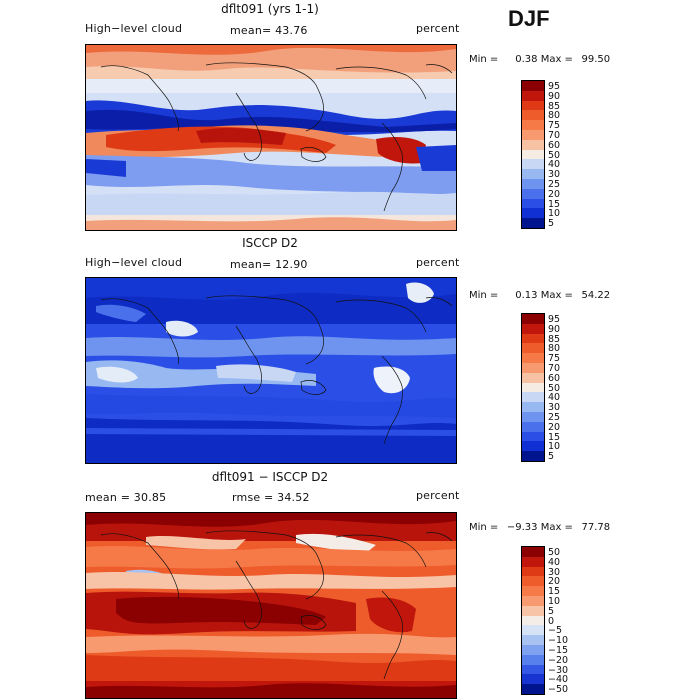  Describe the element at coordinates (270, 243) in the screenshot. I see `panel2-title: ISCCP D2` at that location.